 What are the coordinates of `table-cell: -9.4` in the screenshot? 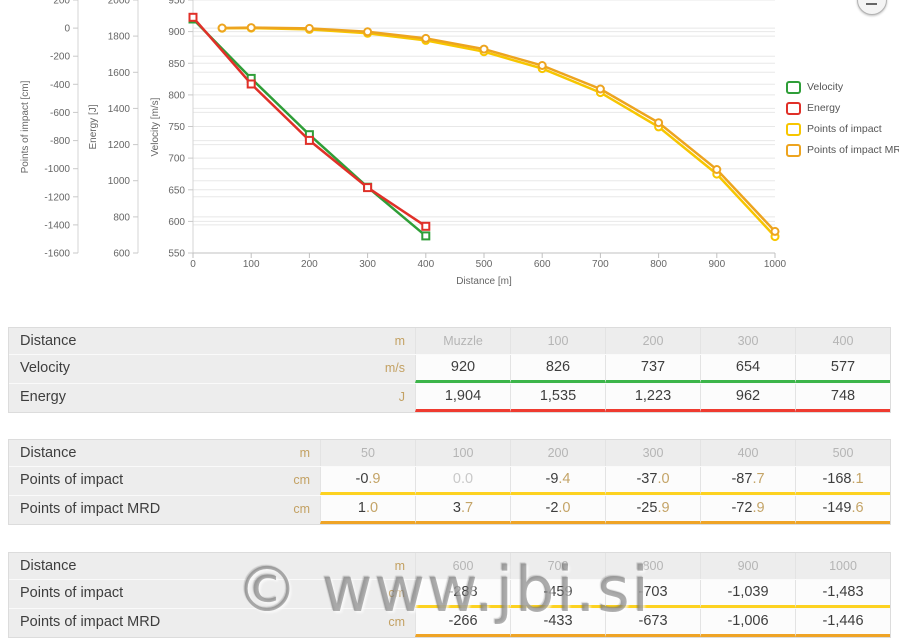 It's located at (557, 481).